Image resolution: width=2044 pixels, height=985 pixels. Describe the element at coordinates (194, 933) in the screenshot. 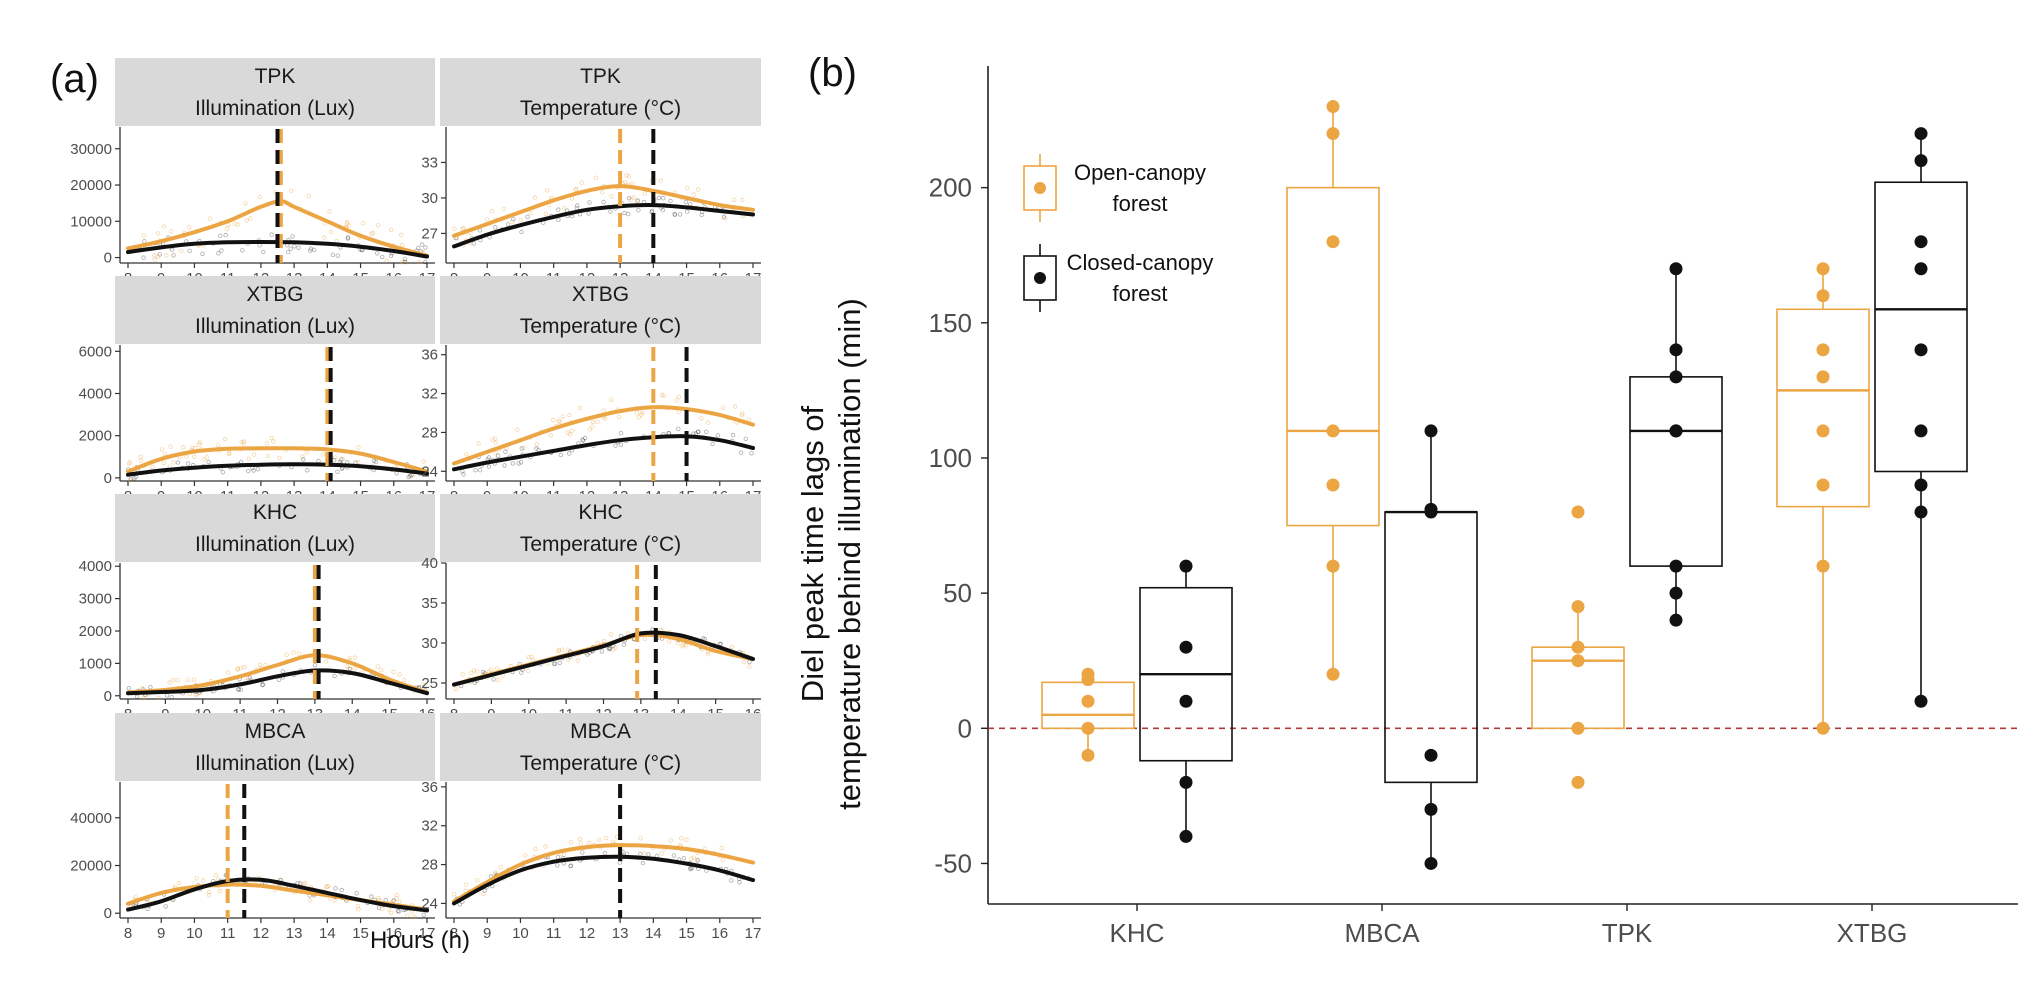

I see `x-tick-label: 10` at that location.